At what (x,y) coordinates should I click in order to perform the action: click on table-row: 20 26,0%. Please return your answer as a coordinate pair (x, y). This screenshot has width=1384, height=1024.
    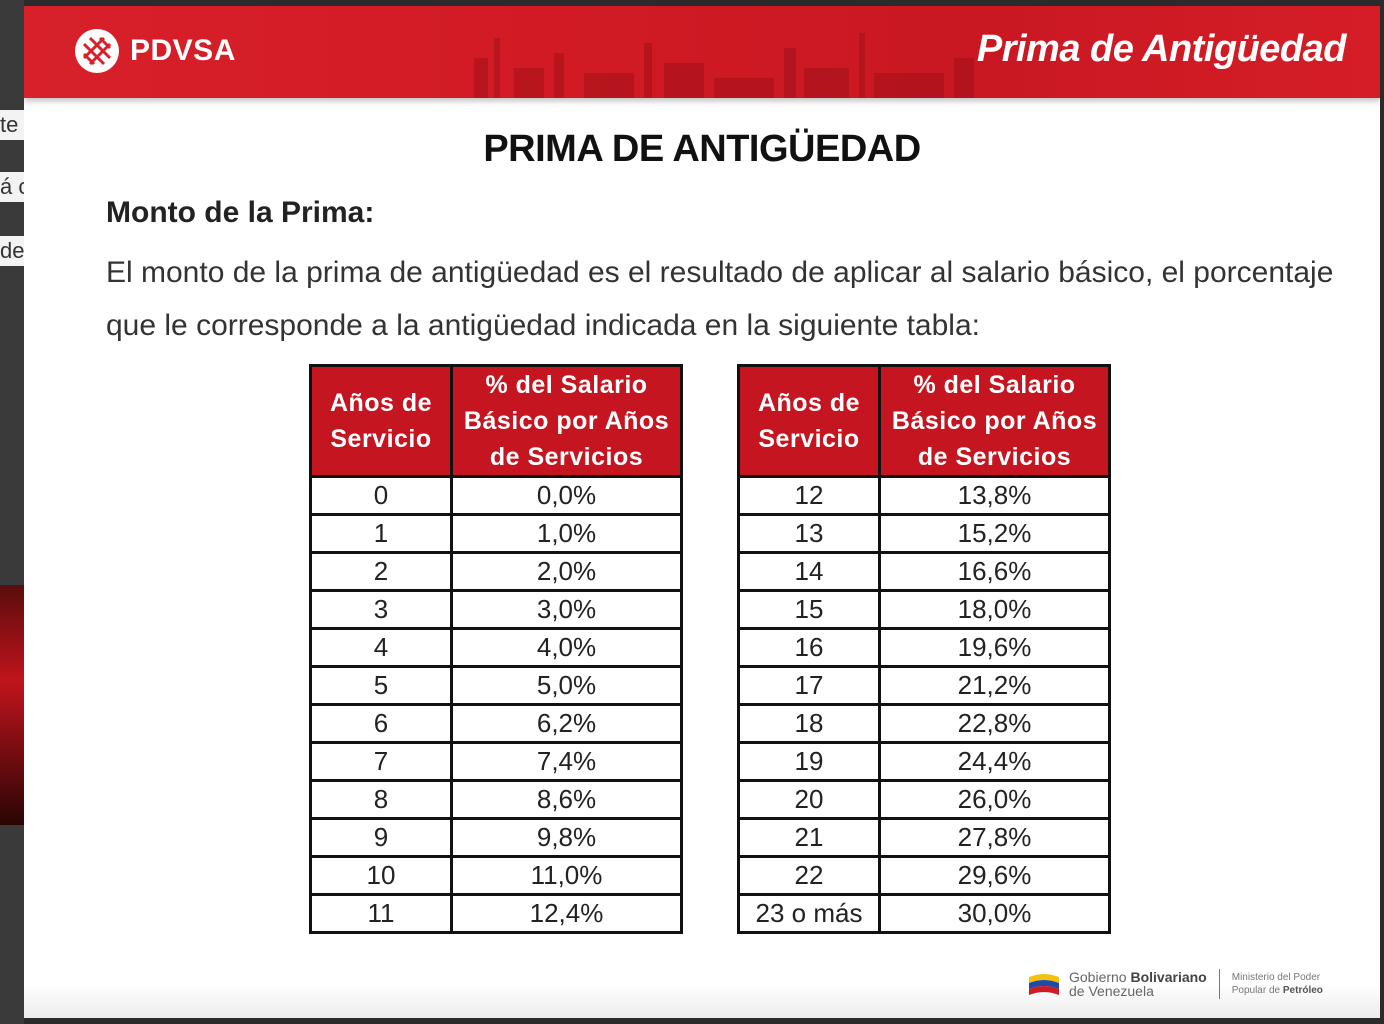
    Looking at the image, I should click on (924, 799).